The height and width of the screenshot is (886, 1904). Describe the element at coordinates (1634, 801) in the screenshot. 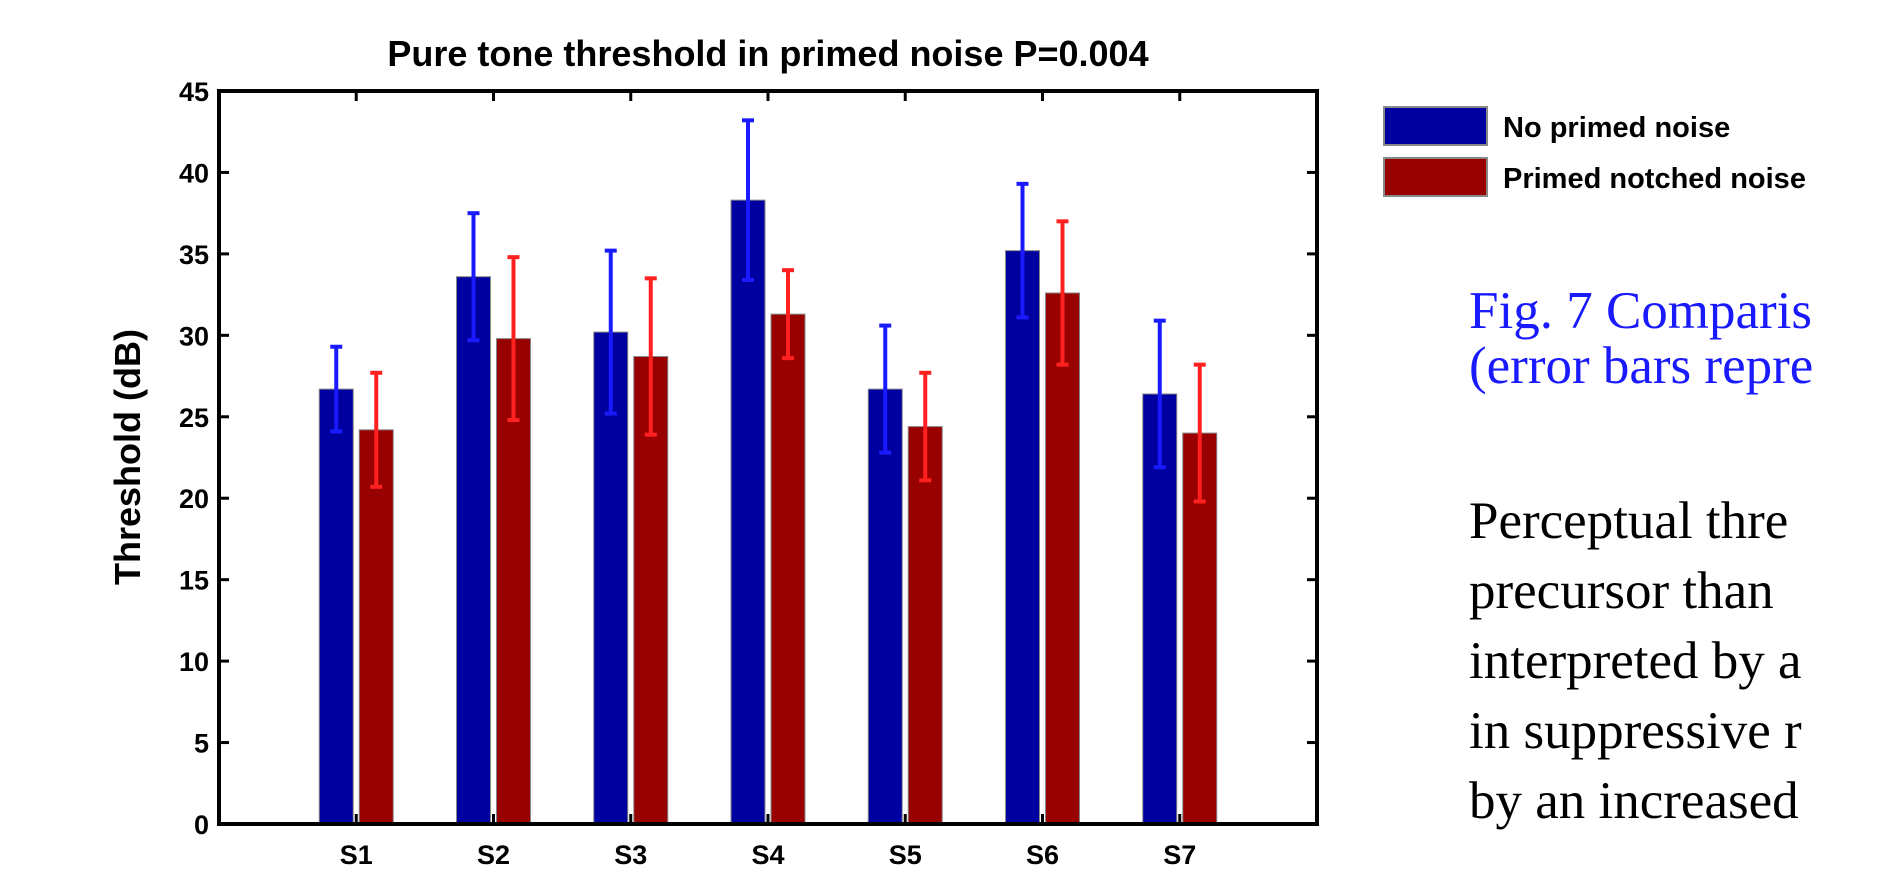

I see `paragraph-line: by an increased` at that location.